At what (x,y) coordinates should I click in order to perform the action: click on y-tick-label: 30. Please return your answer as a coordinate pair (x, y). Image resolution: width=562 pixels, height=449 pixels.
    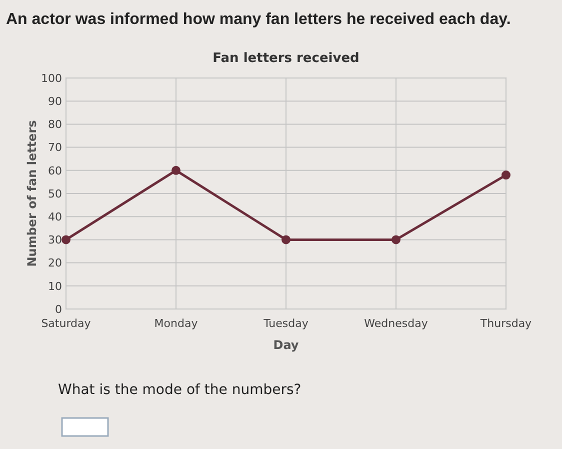
    Looking at the image, I should click on (55, 240).